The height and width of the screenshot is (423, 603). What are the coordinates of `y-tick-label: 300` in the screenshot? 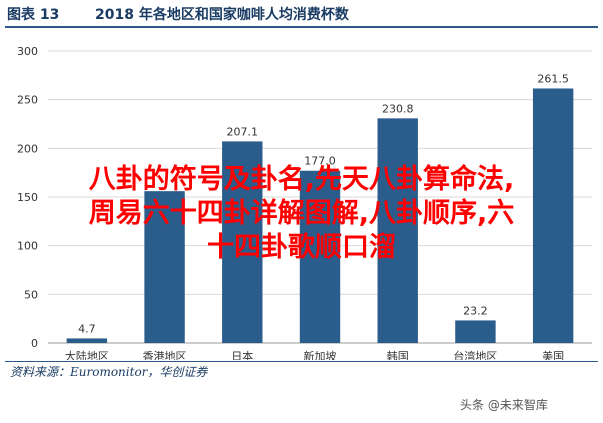 It's located at (27, 51).